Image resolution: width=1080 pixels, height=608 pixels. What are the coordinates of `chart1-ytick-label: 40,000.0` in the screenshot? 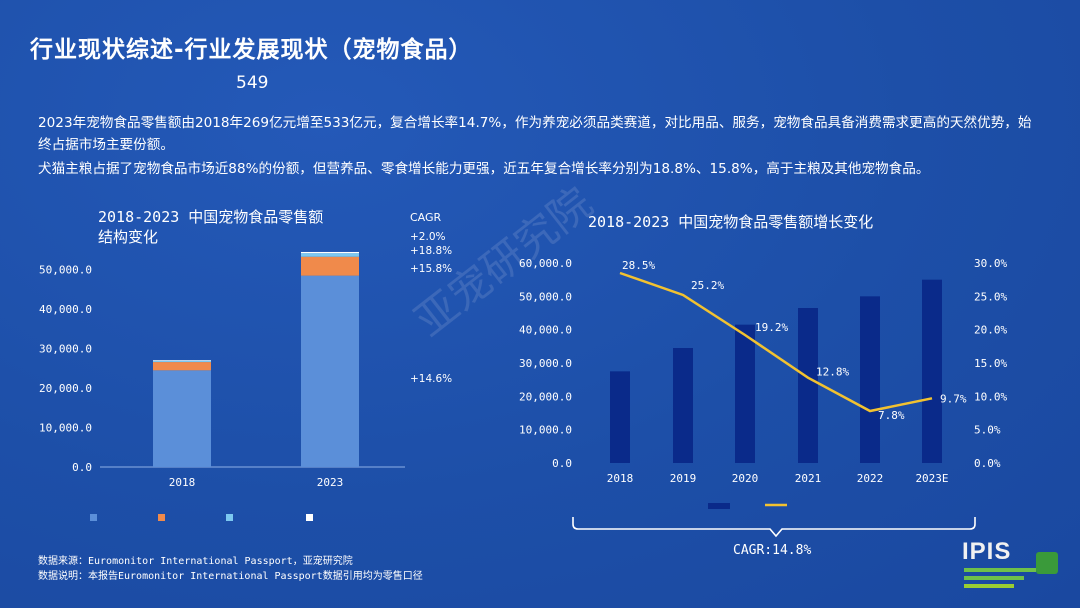 It's located at (65, 309).